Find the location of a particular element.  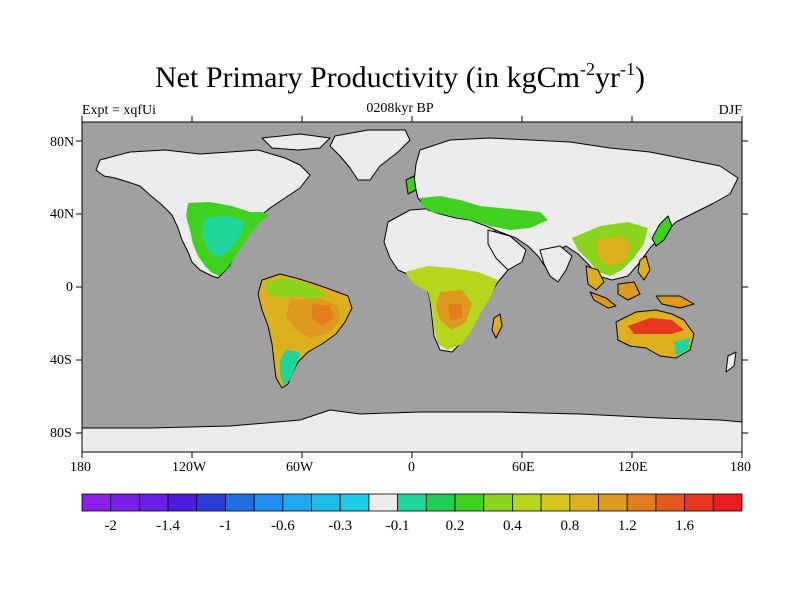

indonesia-borneo is located at coordinates (629, 291).